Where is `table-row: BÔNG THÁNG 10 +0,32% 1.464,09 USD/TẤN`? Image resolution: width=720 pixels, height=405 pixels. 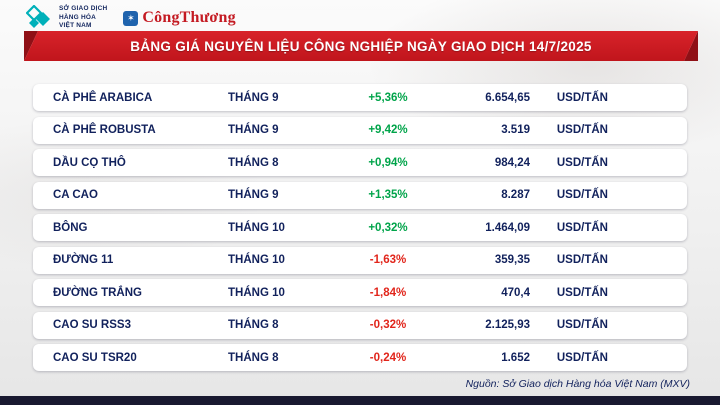
table-row: BÔNG THÁNG 10 +0,32% 1.464,09 USD/TẤN is located at coordinates (360, 227).